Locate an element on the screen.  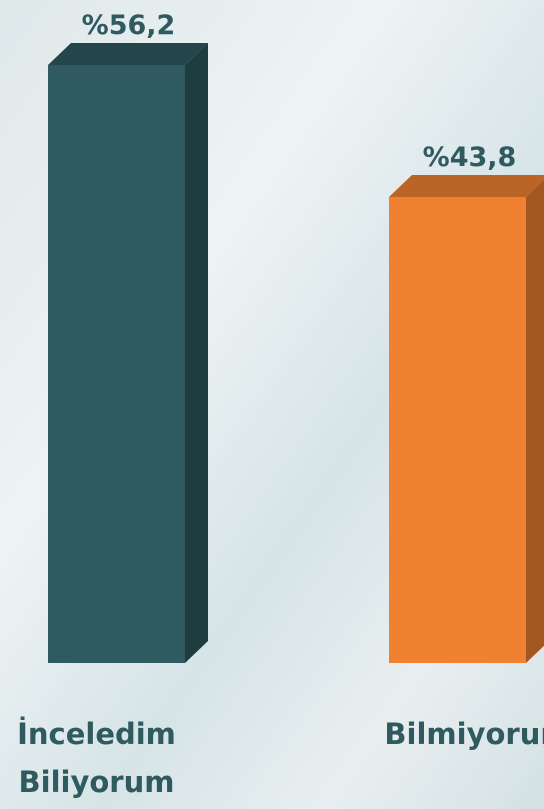
category-label: Bilmiyorum is located at coordinates (464, 734).